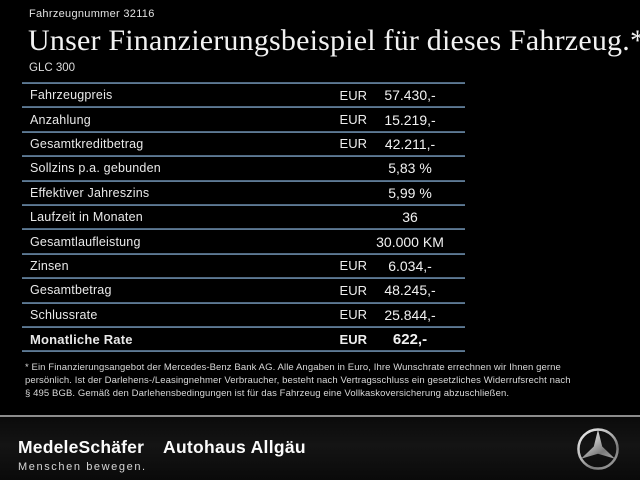  What do you see at coordinates (92, 14) in the screenshot?
I see `vehicle-number: Fahrzeugnummer 32116` at bounding box center [92, 14].